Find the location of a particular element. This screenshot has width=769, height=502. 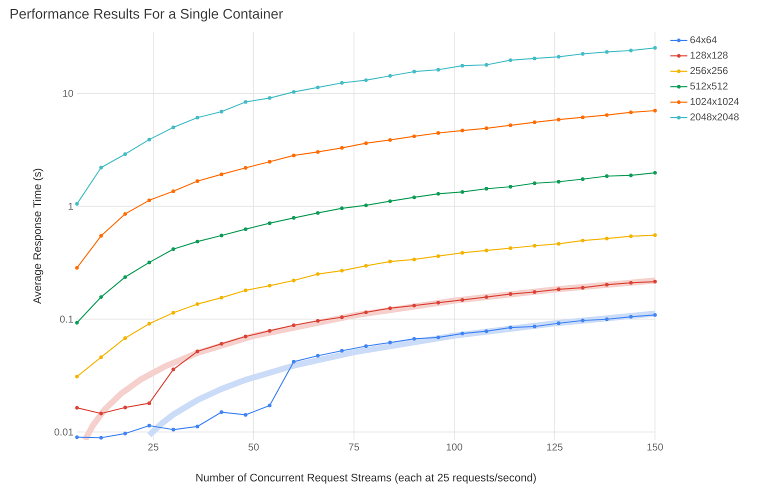

x-tick-label: 100 is located at coordinates (454, 447).